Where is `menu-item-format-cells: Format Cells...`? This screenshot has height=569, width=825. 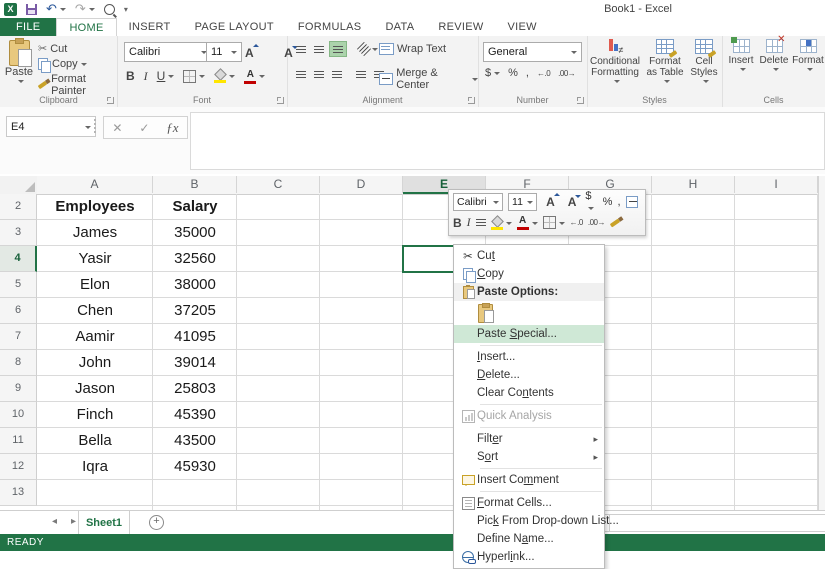 menu-item-format-cells: Format Cells... is located at coordinates (529, 503).